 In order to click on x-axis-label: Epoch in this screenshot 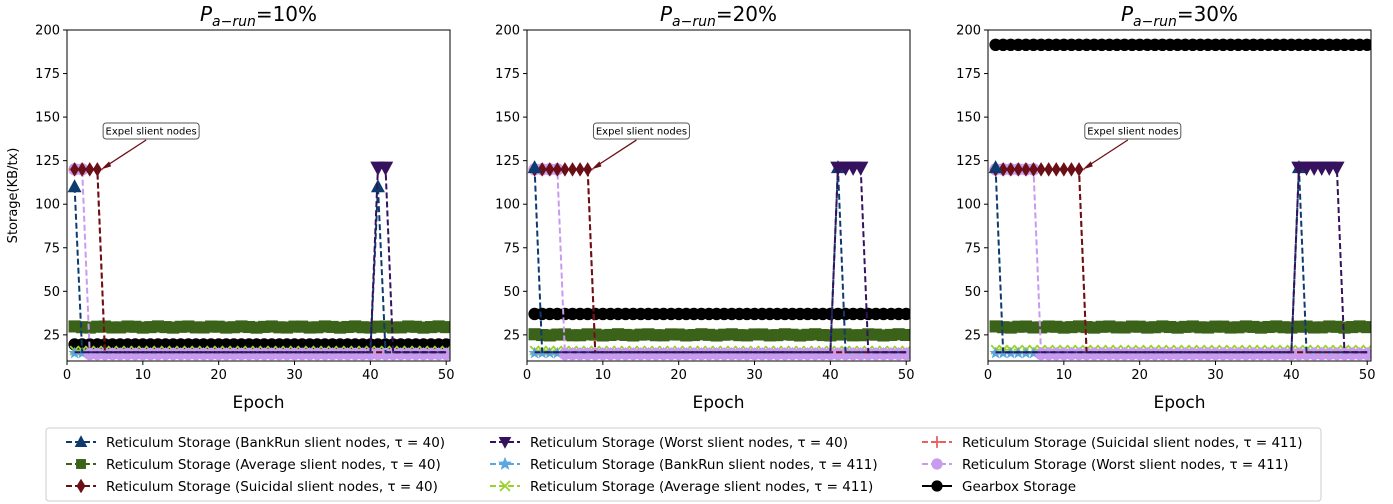, I will do `click(1179, 403)`.